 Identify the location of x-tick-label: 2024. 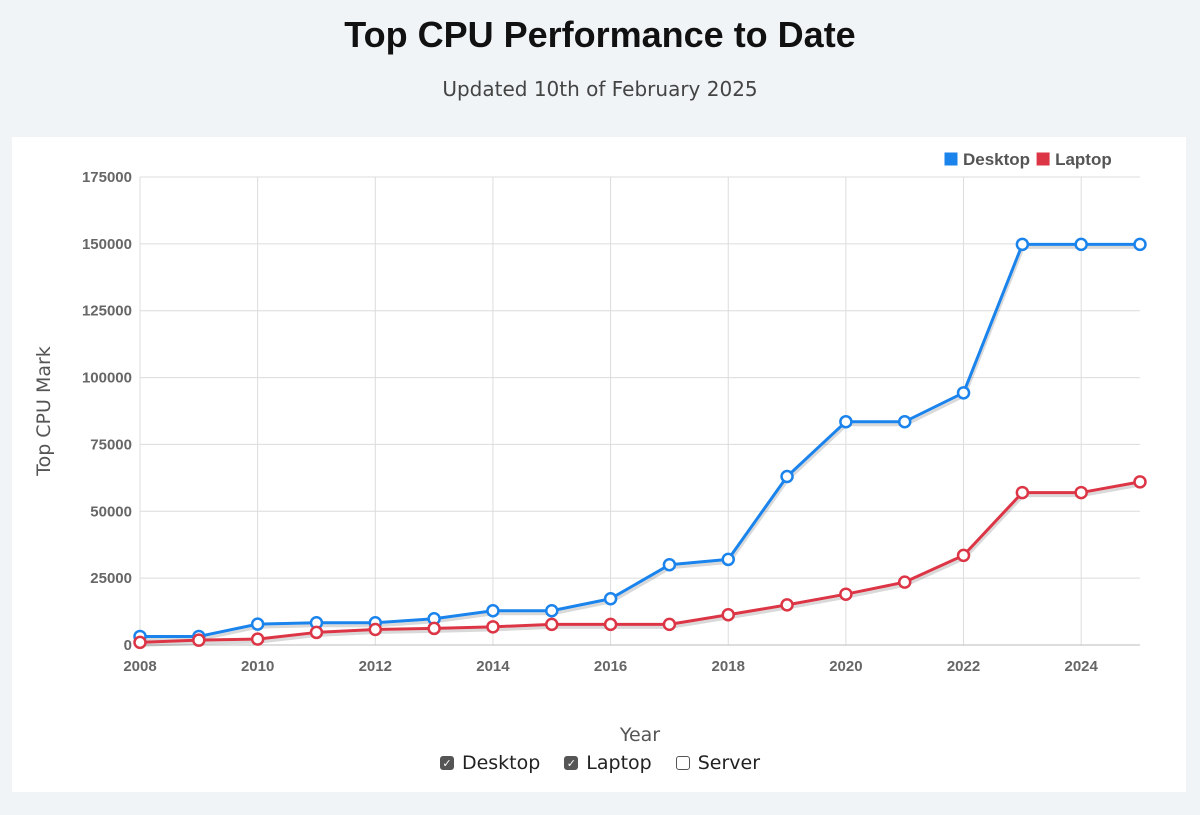
(1081, 666).